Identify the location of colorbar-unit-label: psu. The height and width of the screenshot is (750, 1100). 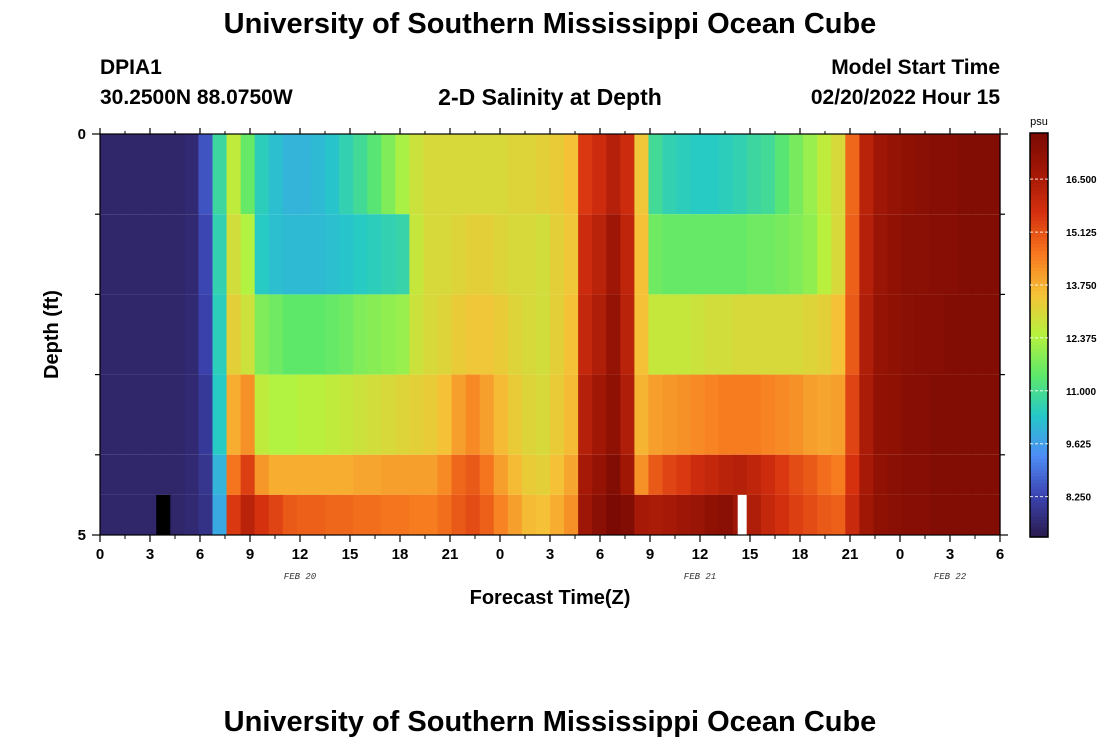
(1039, 122).